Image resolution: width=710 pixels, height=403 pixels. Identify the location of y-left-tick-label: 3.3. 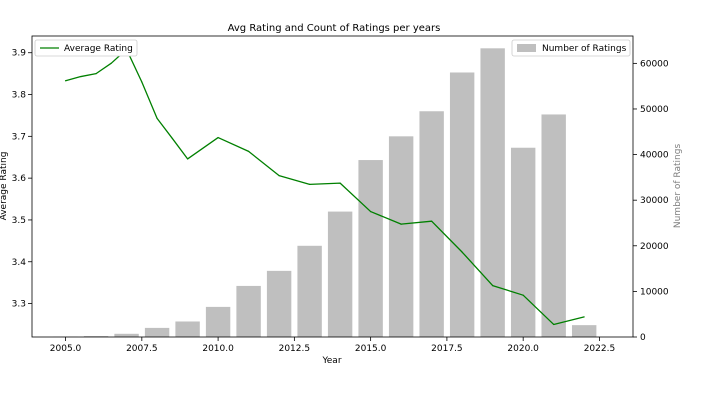
(19, 305).